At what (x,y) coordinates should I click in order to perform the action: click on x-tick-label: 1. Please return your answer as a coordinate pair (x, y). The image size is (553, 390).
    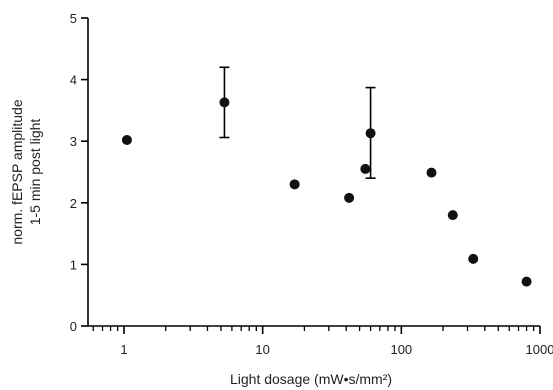
    Looking at the image, I should click on (123, 349).